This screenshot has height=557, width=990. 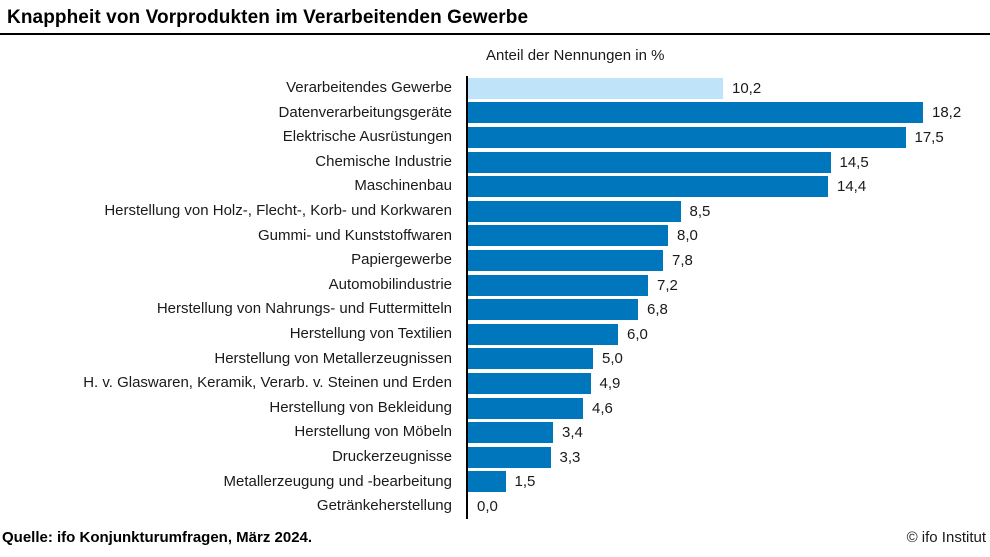 I want to click on category-label: Chemische Industrie, so click(x=383, y=161).